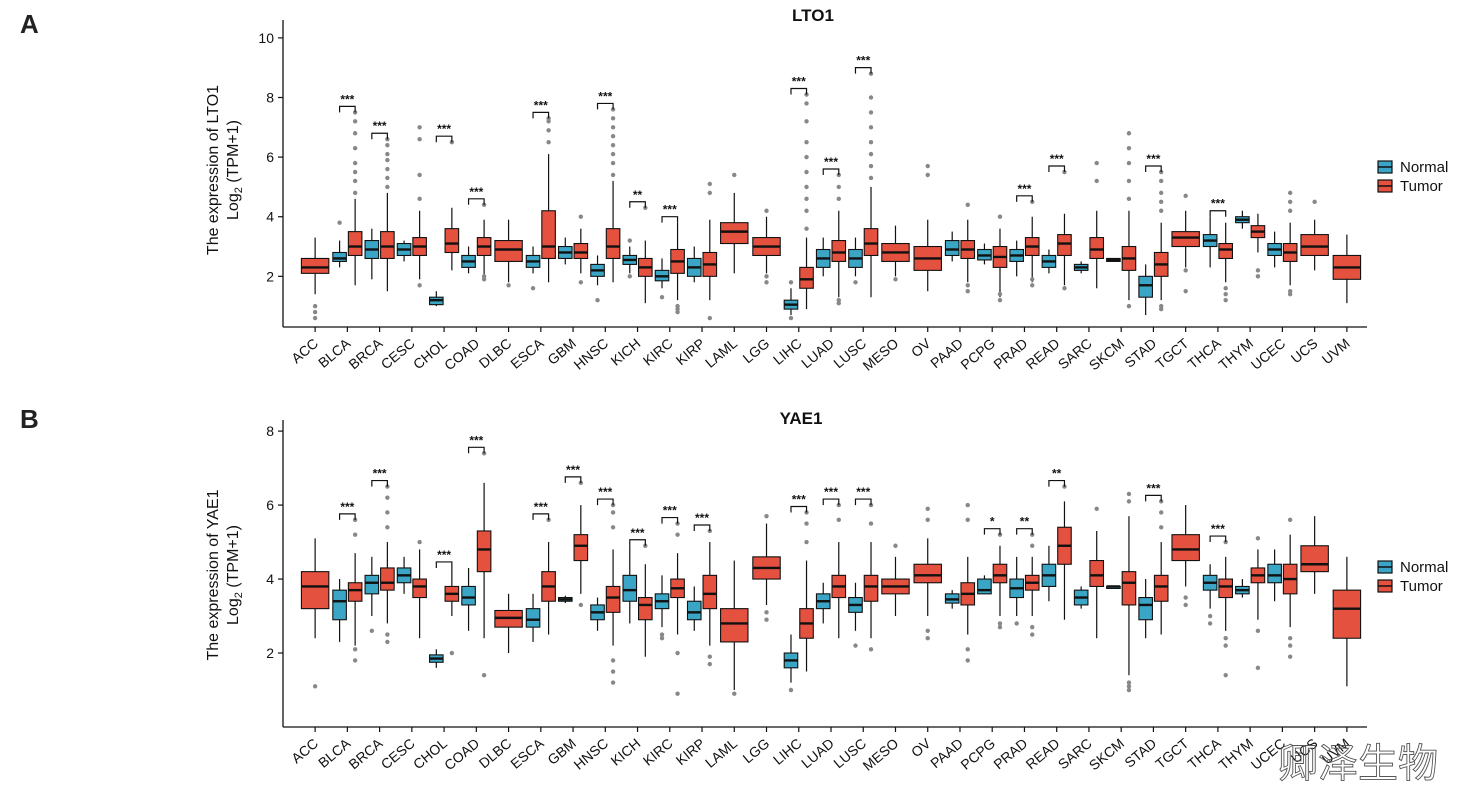 Image resolution: width=1467 pixels, height=789 pixels. I want to click on box-thym-tumor, so click(1258, 246).